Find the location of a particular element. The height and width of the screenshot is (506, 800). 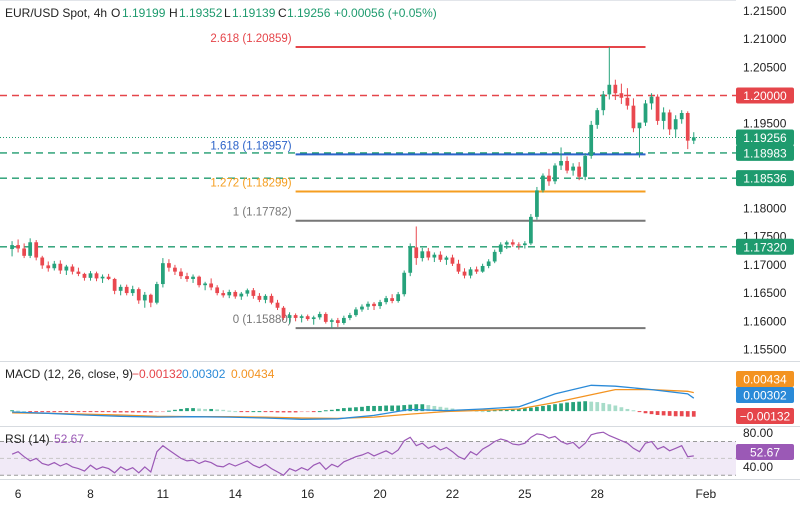

price-tag: 1.17320 is located at coordinates (765, 246).